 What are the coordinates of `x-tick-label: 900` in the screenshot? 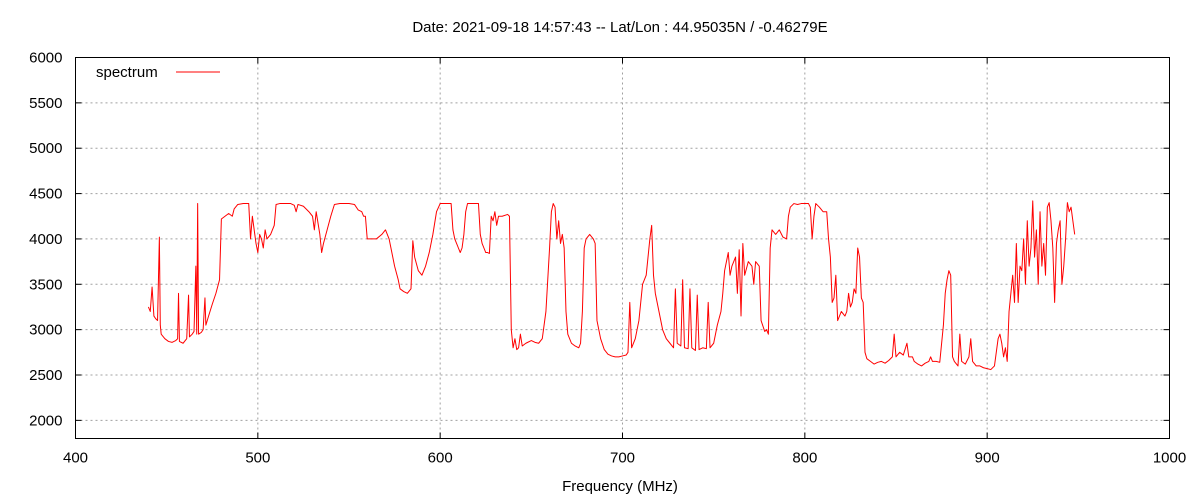 It's located at (987, 458).